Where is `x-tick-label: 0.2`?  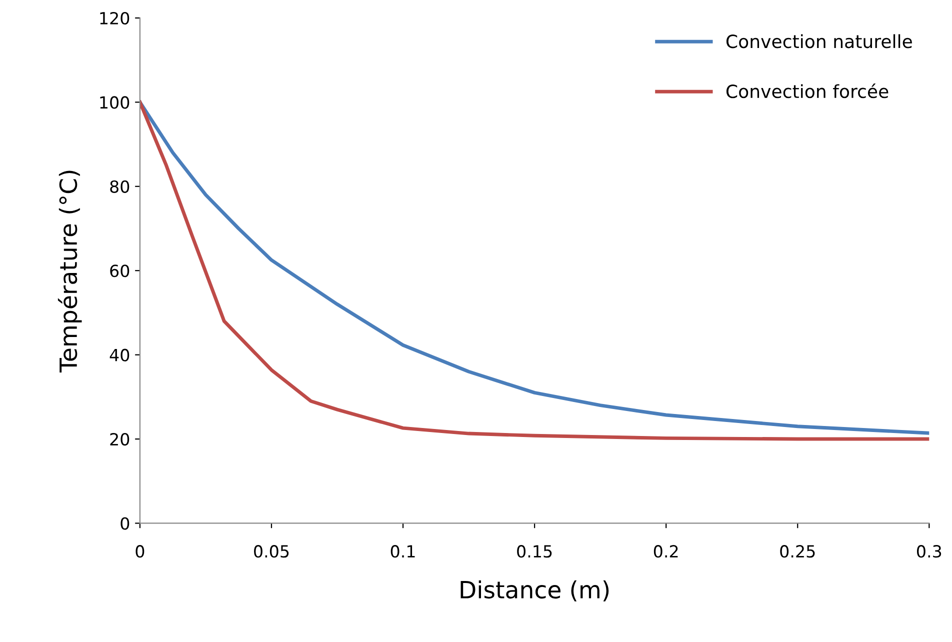
x-tick-label: 0.2 is located at coordinates (666, 551).